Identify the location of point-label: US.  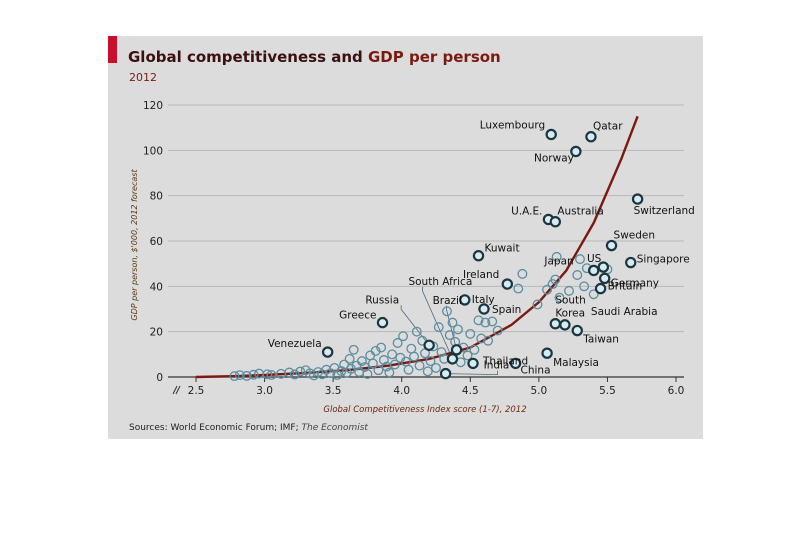
(594, 259).